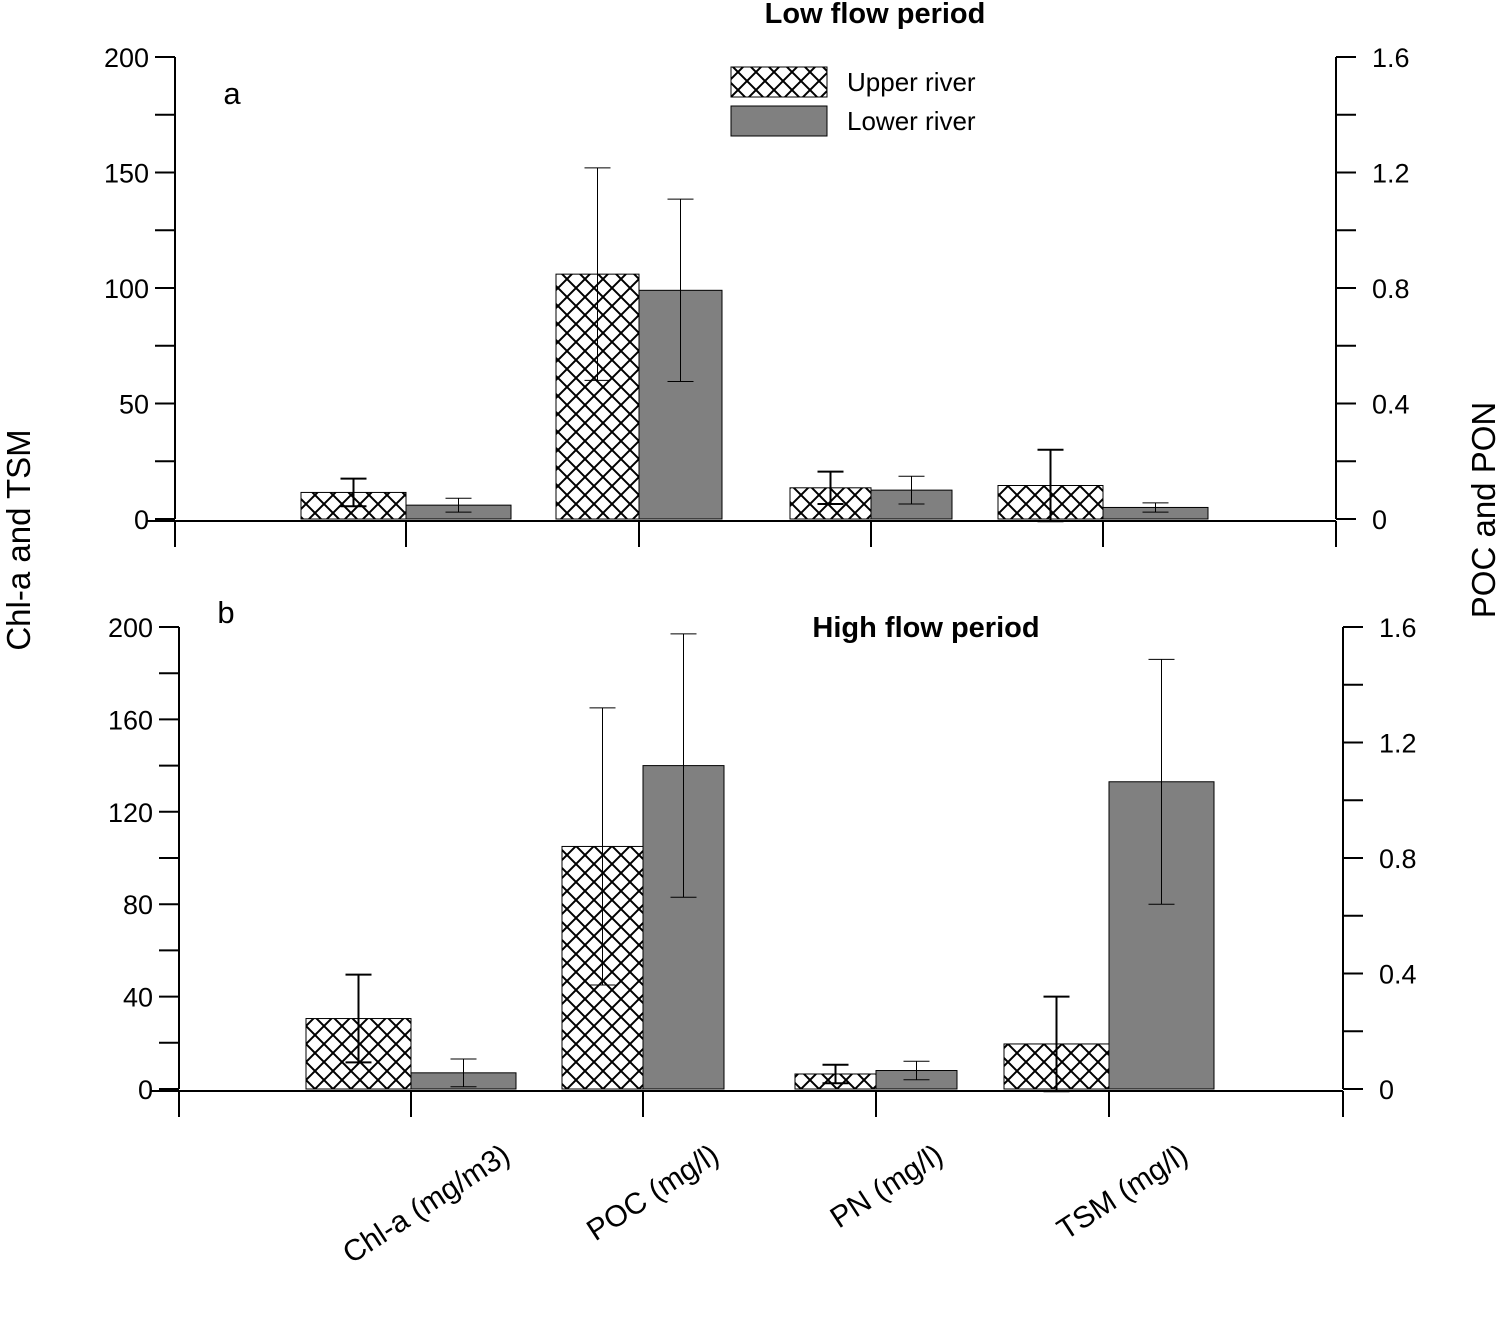 The width and height of the screenshot is (1499, 1320). Describe the element at coordinates (232, 93) in the screenshot. I see `panel-letter: a` at that location.